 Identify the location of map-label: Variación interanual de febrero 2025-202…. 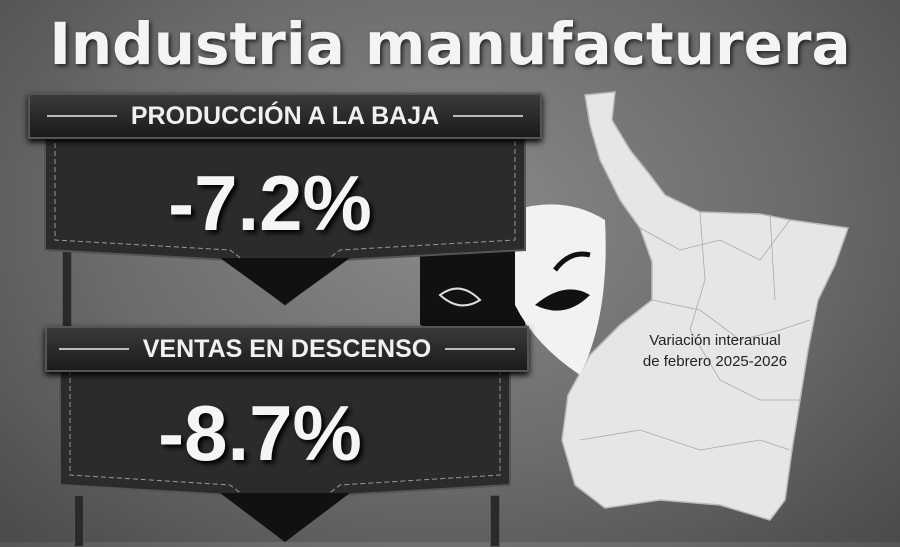
(715, 351).